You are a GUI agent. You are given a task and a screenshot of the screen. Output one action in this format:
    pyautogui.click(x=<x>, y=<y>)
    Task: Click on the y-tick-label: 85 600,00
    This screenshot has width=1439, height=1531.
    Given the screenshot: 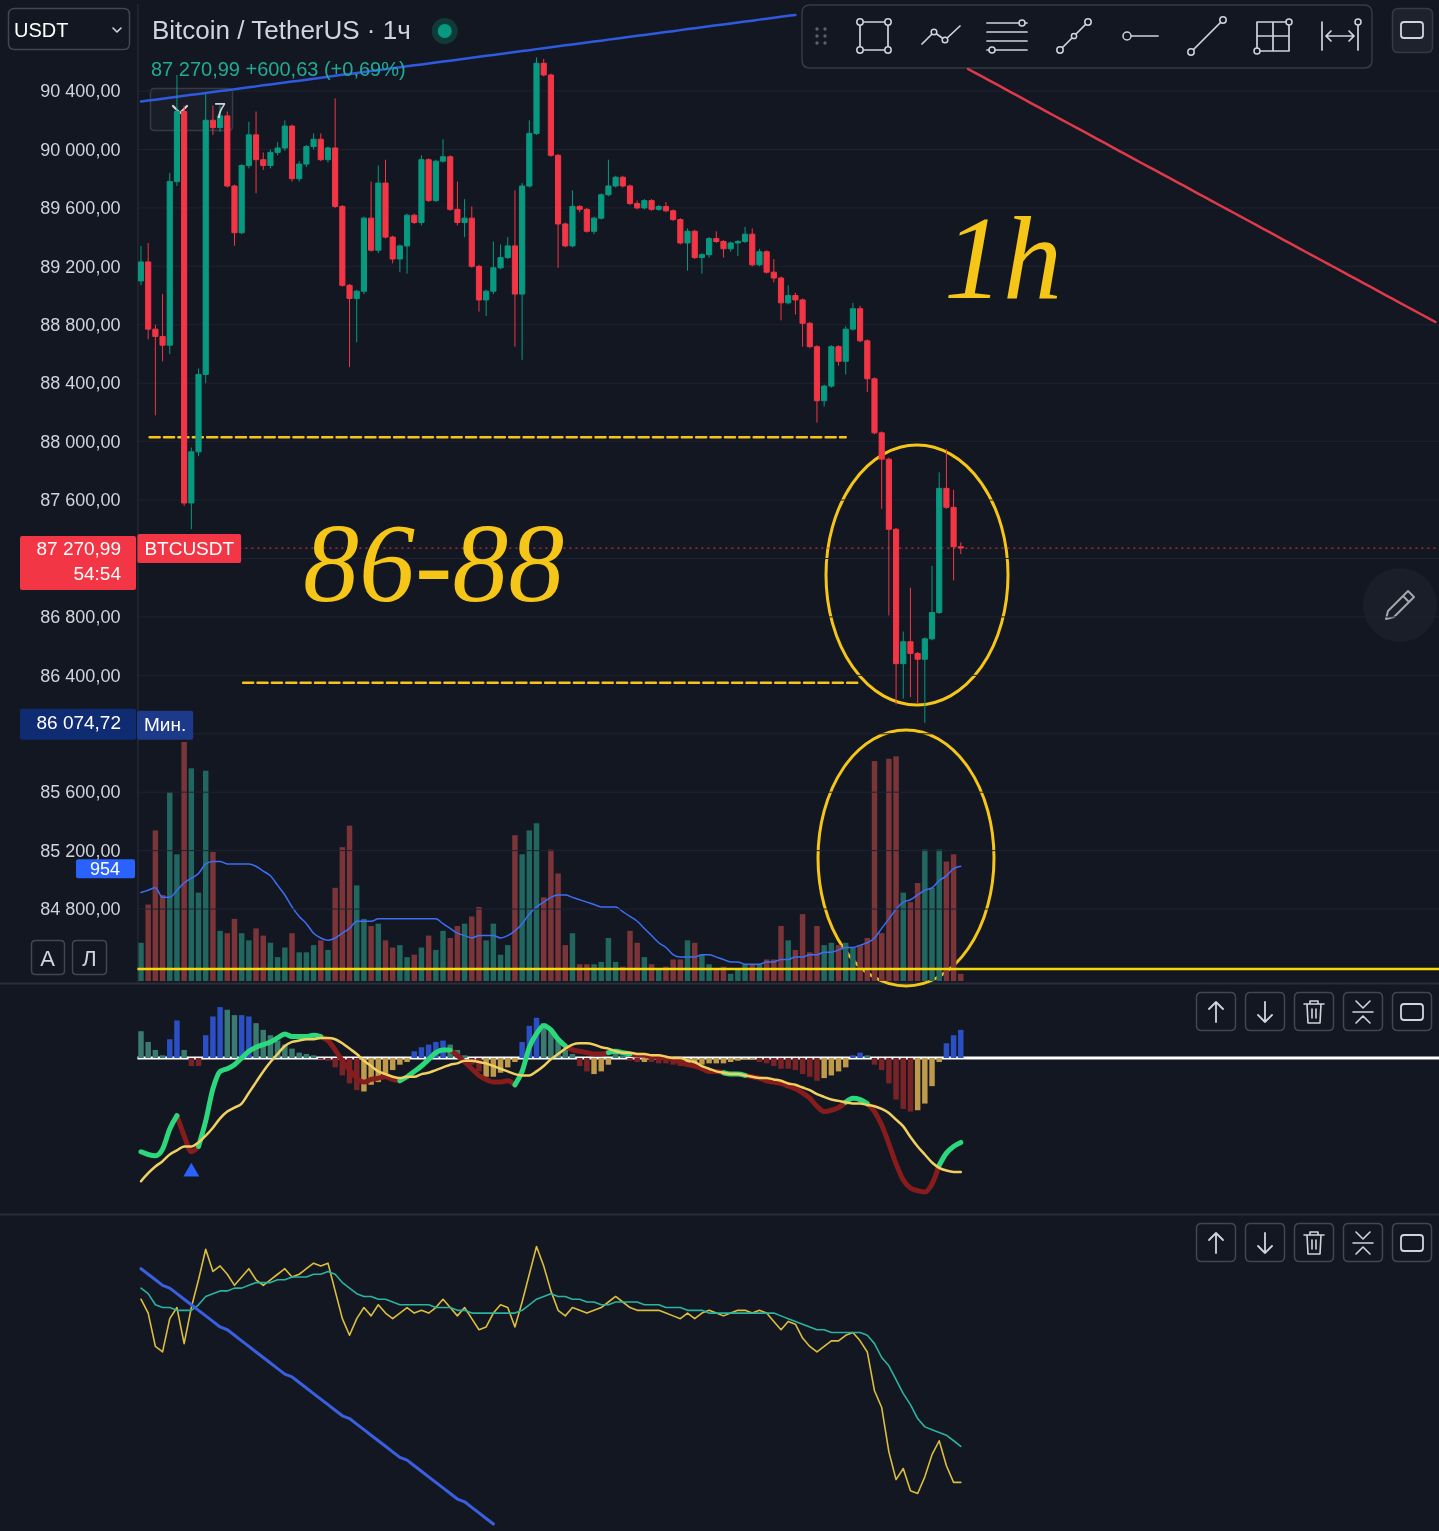 What is the action you would take?
    pyautogui.click(x=80, y=792)
    